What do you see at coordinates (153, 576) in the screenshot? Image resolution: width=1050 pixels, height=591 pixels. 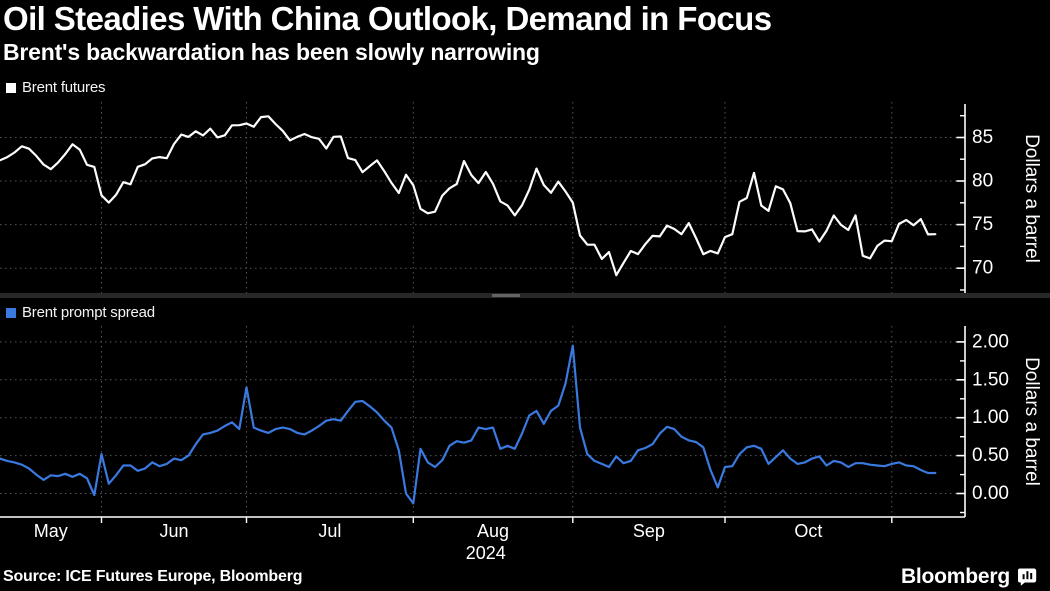 I see `source-credit: Source: ICE Futures Europe, Bloomberg` at bounding box center [153, 576].